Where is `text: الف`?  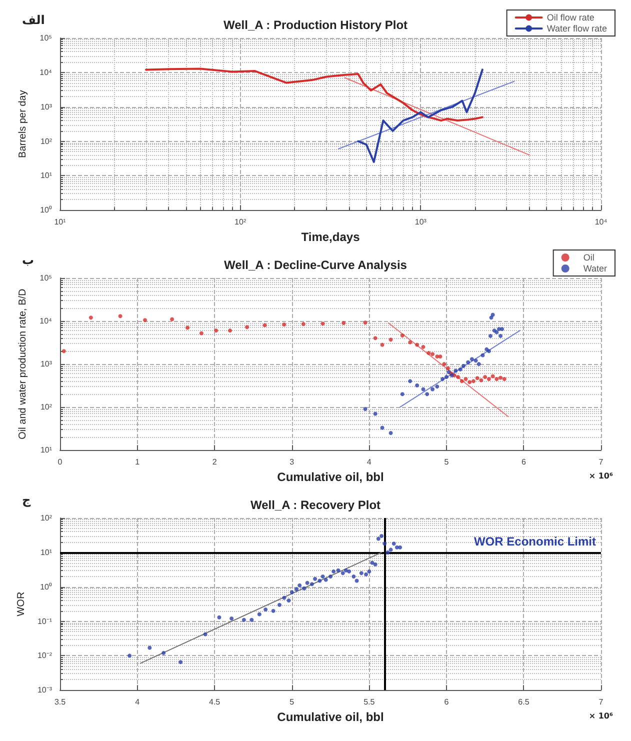
text: الف is located at coordinates (33, 20).